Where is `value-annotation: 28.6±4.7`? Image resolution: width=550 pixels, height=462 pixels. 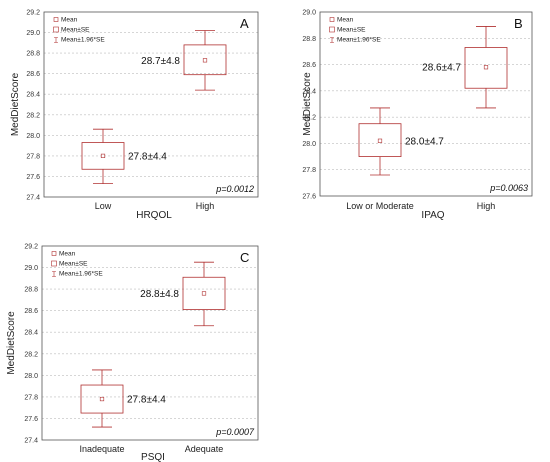
value-annotation: 28.6±4.7 is located at coordinates (441, 68).